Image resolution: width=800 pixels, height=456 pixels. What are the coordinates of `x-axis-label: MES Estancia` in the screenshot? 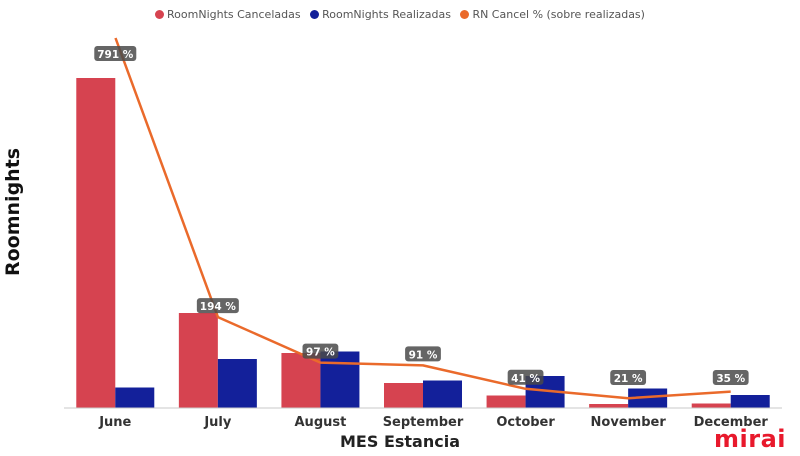 It's located at (400, 441).